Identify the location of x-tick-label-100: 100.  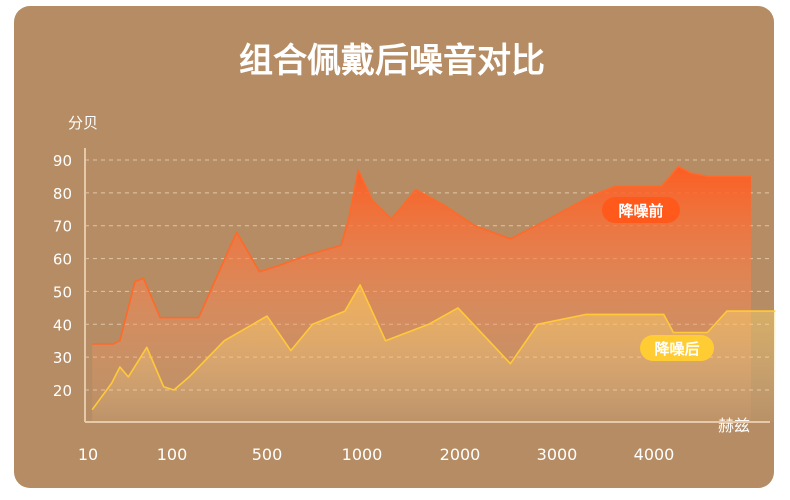
(172, 454).